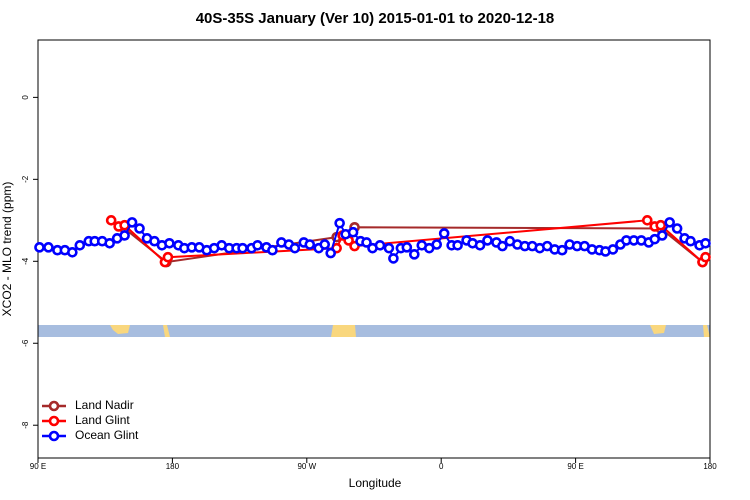  What do you see at coordinates (375, 483) in the screenshot?
I see `x-axis-title: Longitude` at bounding box center [375, 483].